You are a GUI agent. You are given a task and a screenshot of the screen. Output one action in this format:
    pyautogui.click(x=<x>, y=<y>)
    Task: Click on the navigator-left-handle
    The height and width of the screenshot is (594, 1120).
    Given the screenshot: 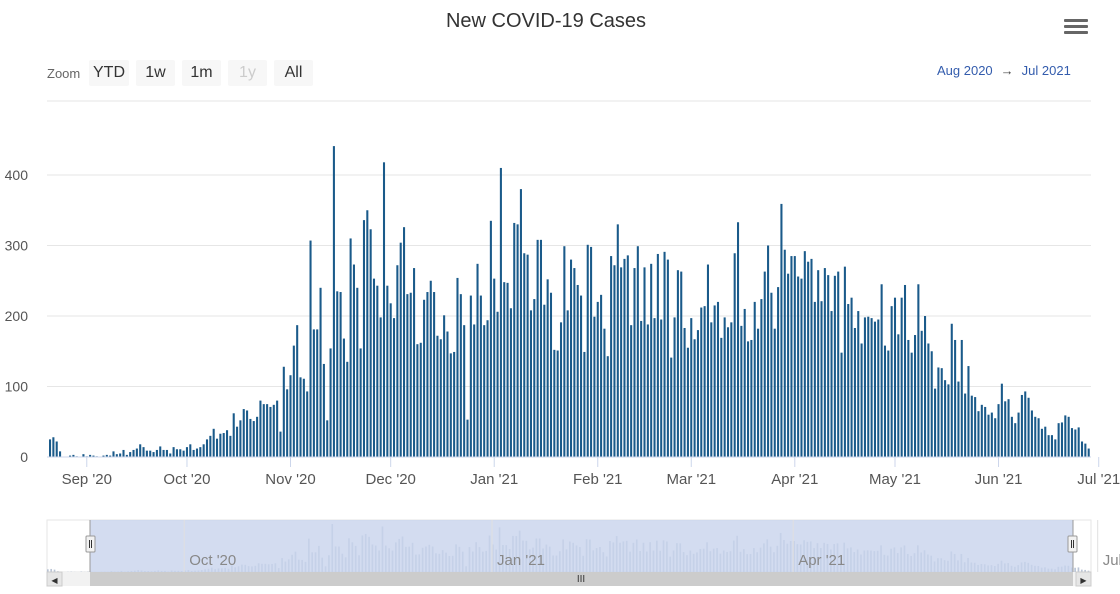 What is the action you would take?
    pyautogui.click(x=90, y=544)
    